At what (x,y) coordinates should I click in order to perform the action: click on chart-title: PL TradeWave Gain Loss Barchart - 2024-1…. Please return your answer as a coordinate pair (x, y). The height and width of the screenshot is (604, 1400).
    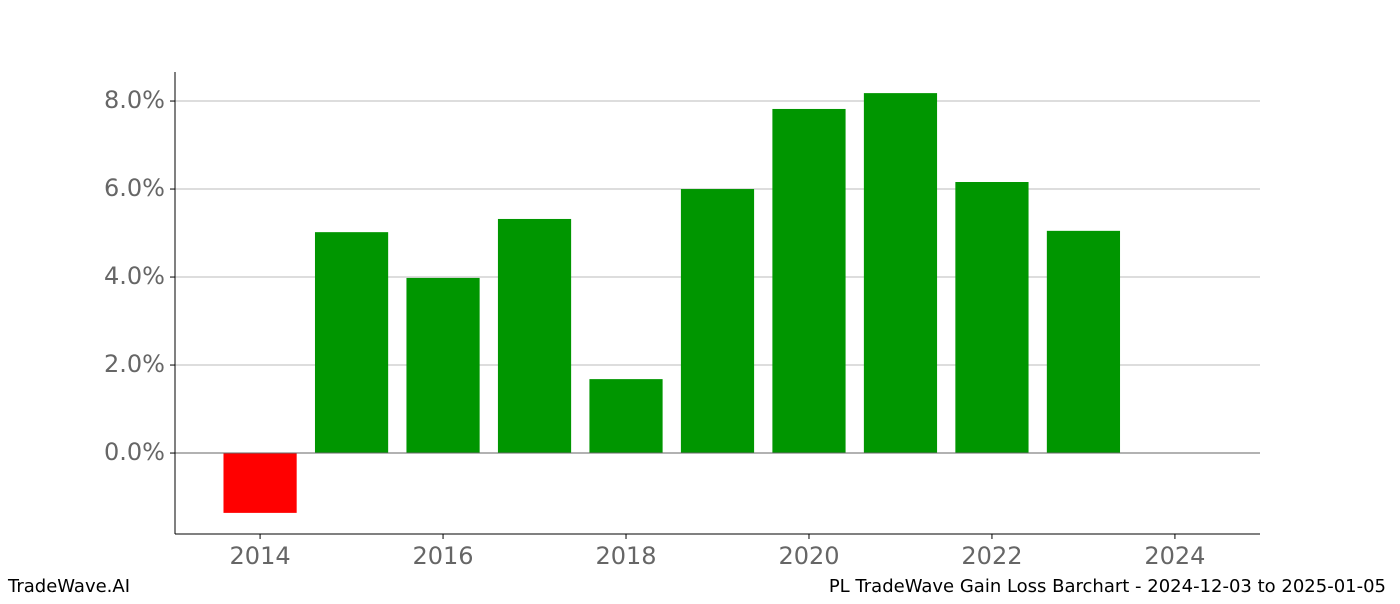
    Looking at the image, I should click on (1107, 586).